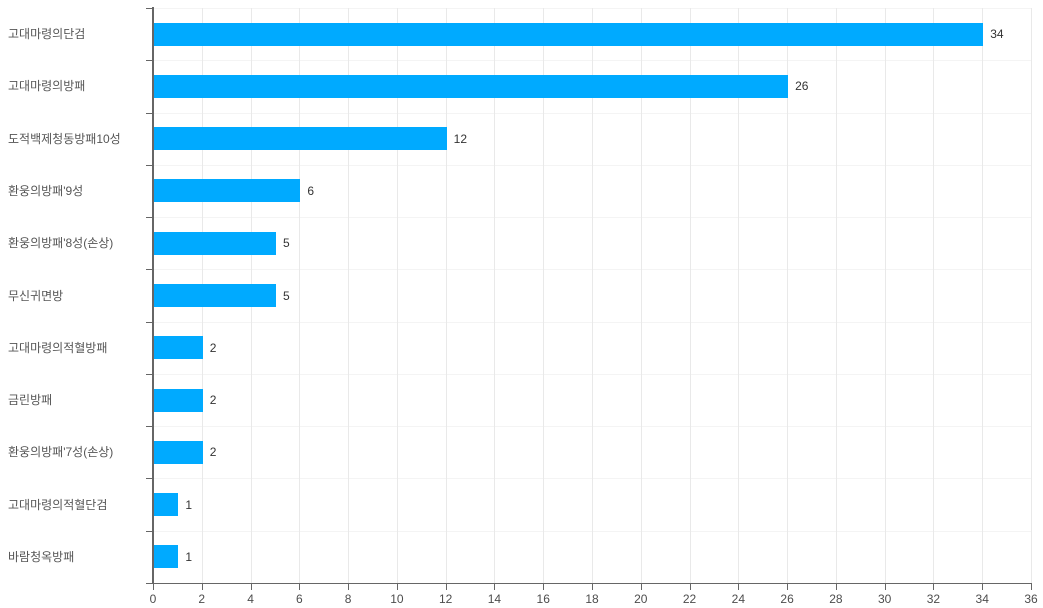  What do you see at coordinates (153, 295) in the screenshot?
I see `y-axis-line` at bounding box center [153, 295].